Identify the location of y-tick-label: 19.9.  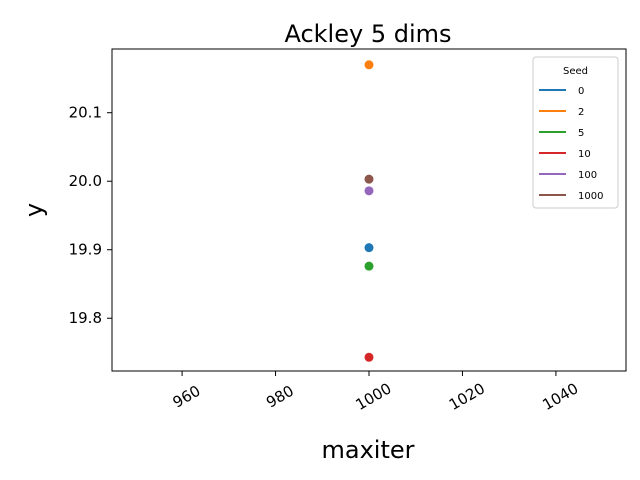
(85, 250).